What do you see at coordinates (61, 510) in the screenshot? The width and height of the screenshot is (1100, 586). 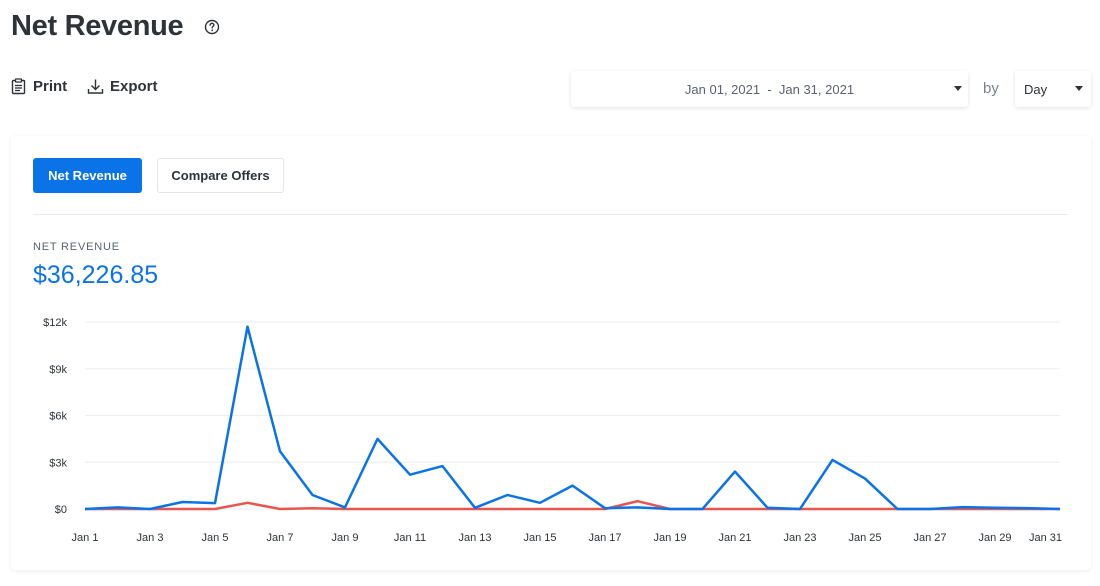 I see `y-tick-label: $0` at bounding box center [61, 510].